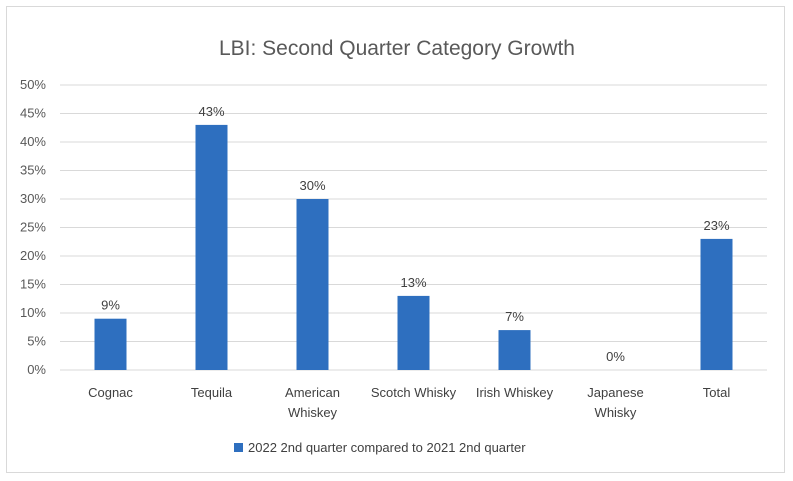 The image size is (793, 481). Describe the element at coordinates (211, 111) in the screenshot. I see `data-label: 43%` at that location.